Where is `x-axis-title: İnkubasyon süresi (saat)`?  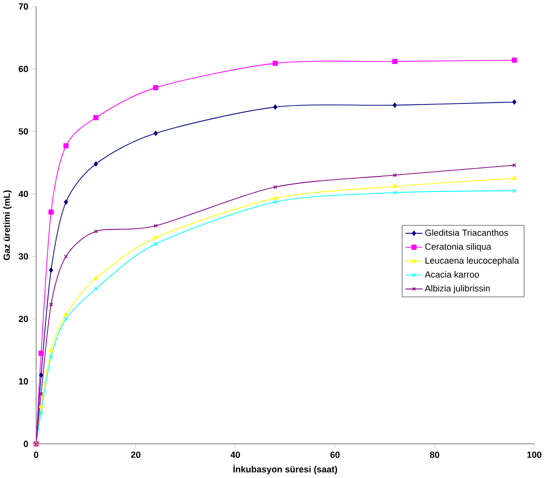
x-axis-title: İnkubasyon süresi (saat) is located at coordinates (285, 469).